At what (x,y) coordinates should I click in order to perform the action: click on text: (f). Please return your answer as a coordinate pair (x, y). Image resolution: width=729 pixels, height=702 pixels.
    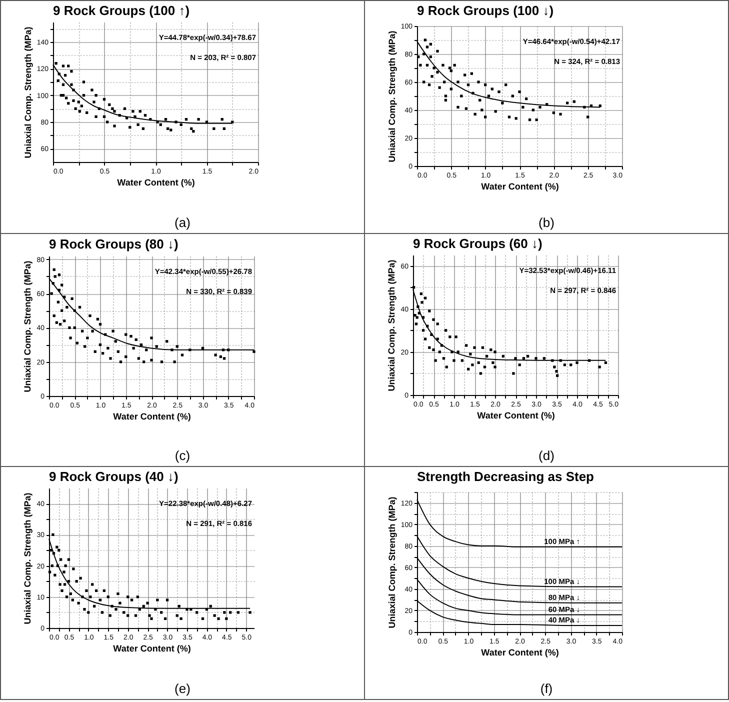
    Looking at the image, I should click on (546, 688).